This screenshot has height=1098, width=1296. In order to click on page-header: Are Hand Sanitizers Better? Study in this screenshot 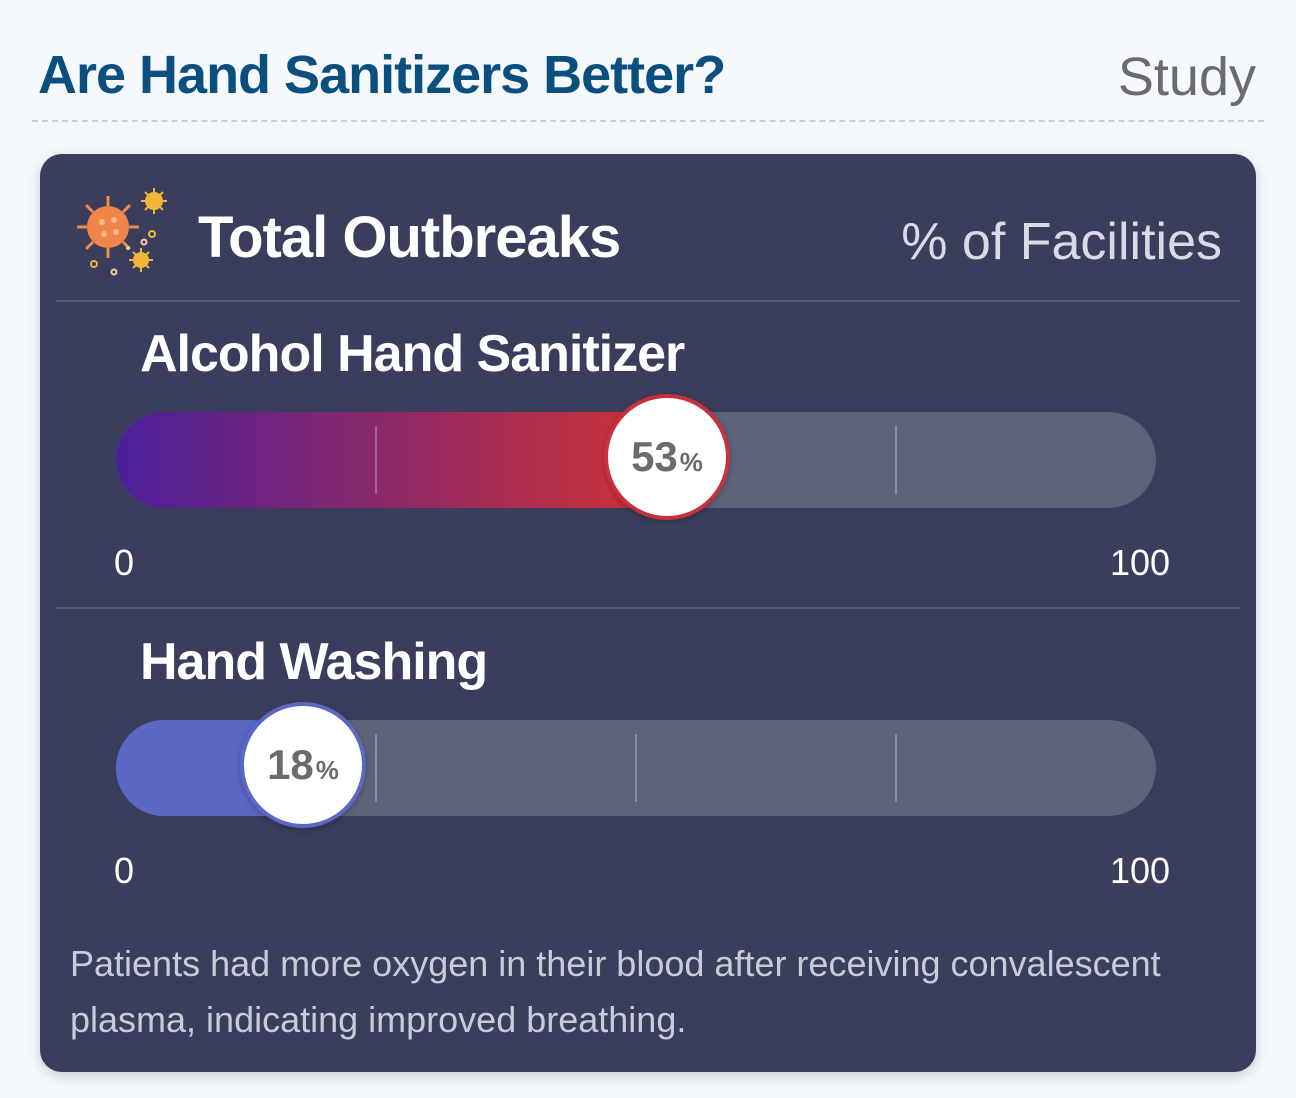, I will do `click(648, 81)`.